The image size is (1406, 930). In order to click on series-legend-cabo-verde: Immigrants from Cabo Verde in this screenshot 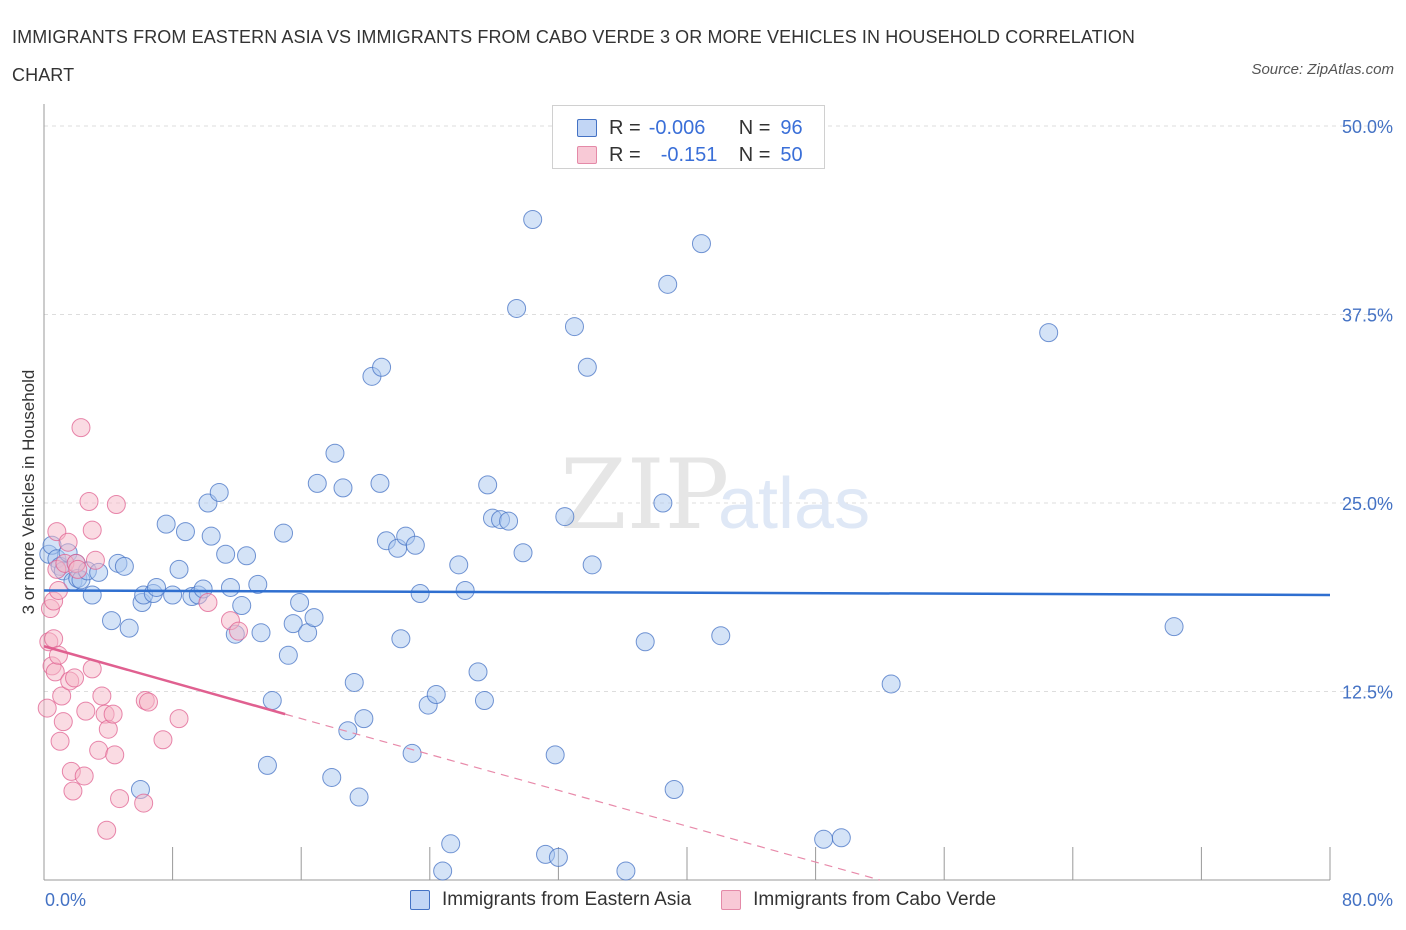, I will do `click(858, 900)`.